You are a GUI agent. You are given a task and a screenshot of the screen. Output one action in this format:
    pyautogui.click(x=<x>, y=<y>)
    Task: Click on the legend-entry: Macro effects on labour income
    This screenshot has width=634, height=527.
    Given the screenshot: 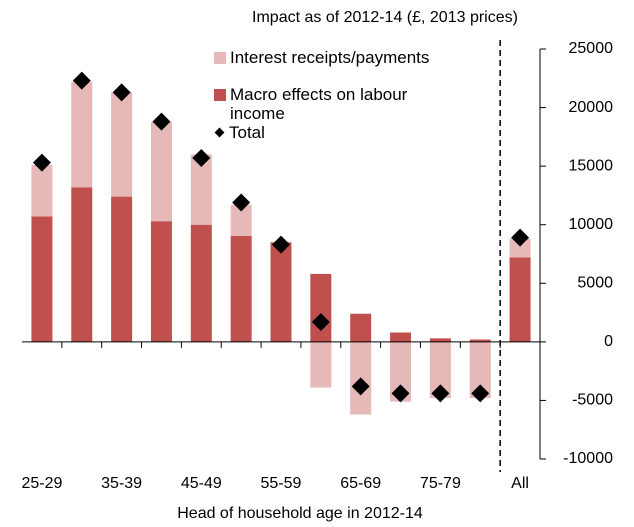 What is the action you would take?
    pyautogui.click(x=324, y=104)
    